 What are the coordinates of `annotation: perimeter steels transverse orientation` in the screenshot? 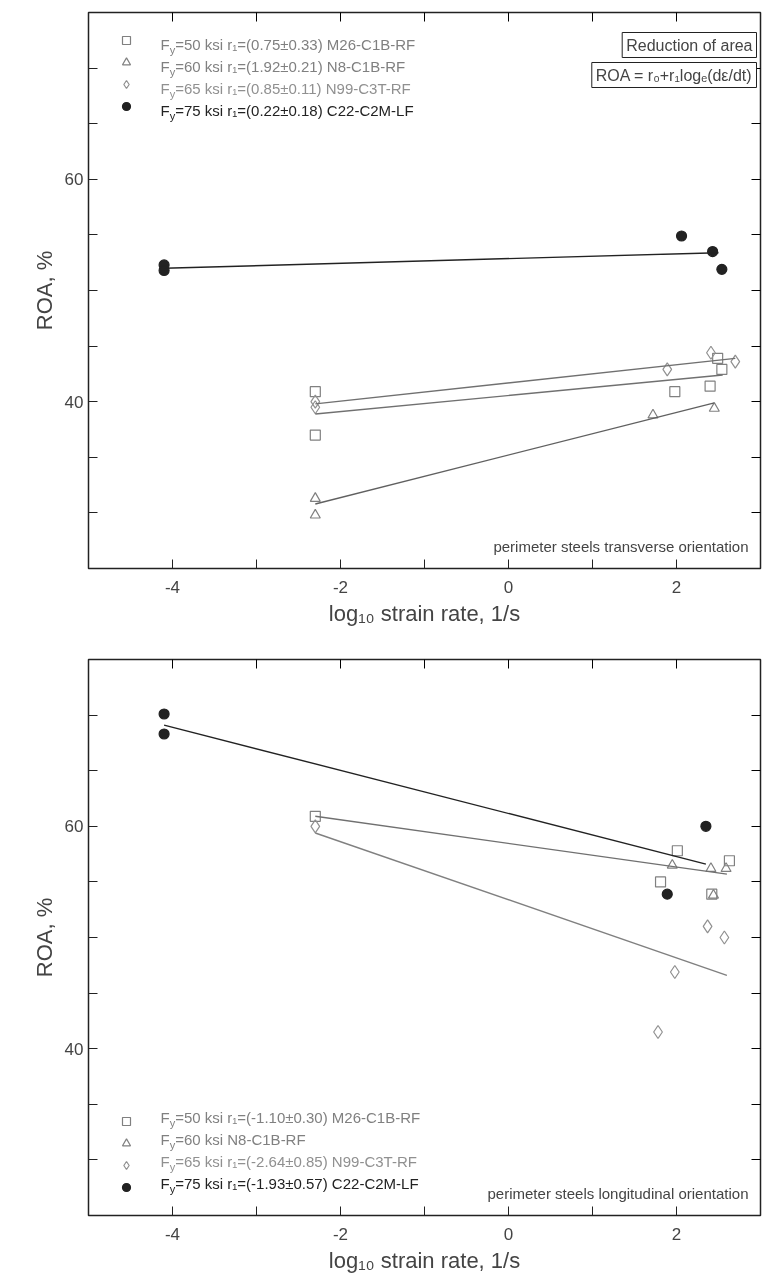 It's located at (621, 546).